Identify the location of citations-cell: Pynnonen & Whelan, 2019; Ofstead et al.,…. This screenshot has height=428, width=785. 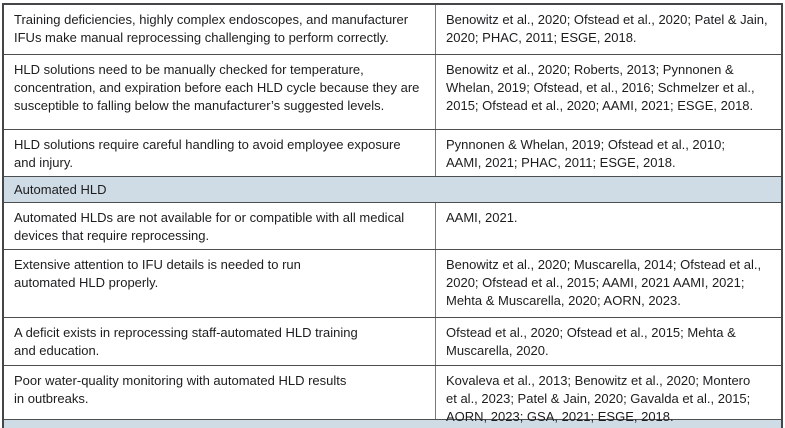
(585, 153).